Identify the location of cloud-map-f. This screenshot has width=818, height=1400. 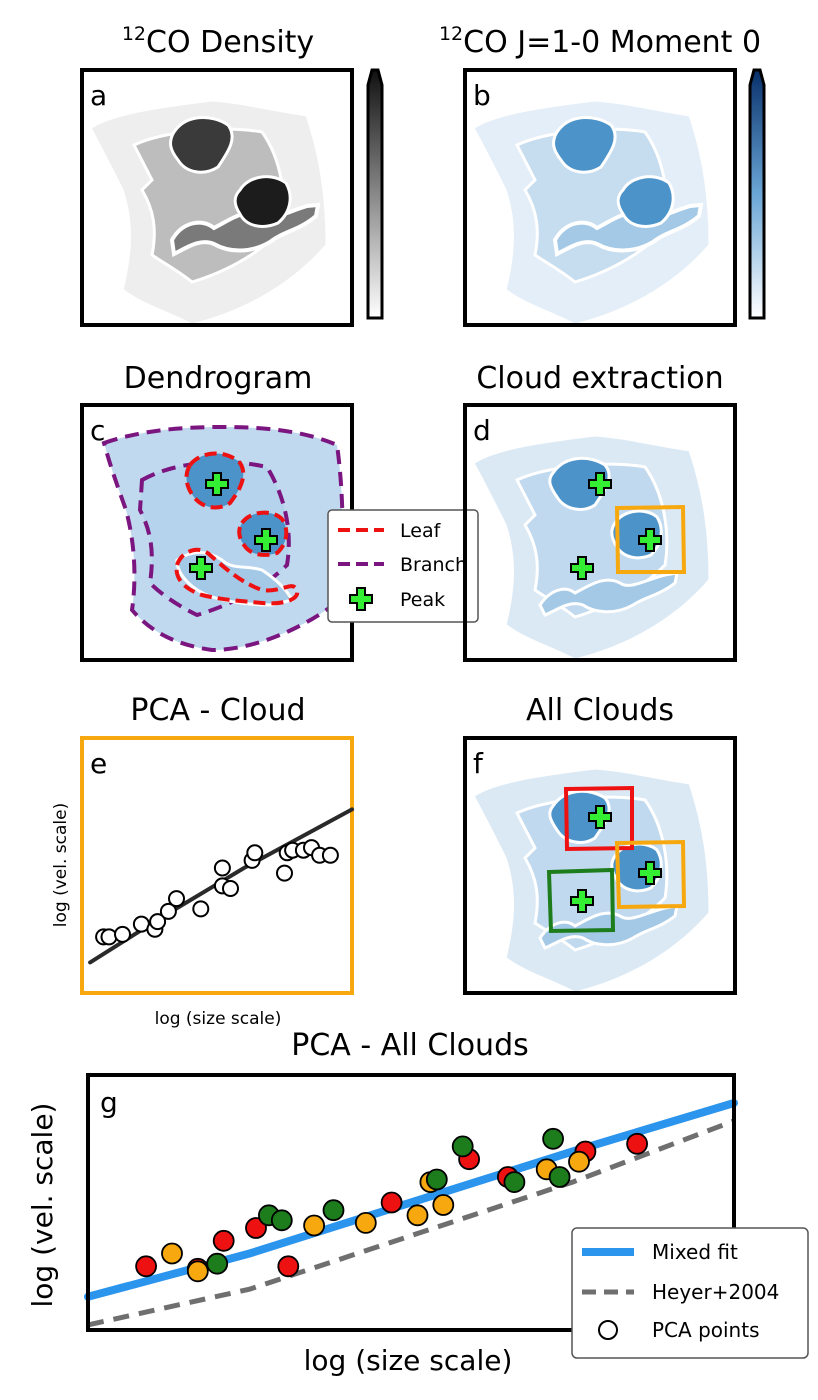
(591, 880).